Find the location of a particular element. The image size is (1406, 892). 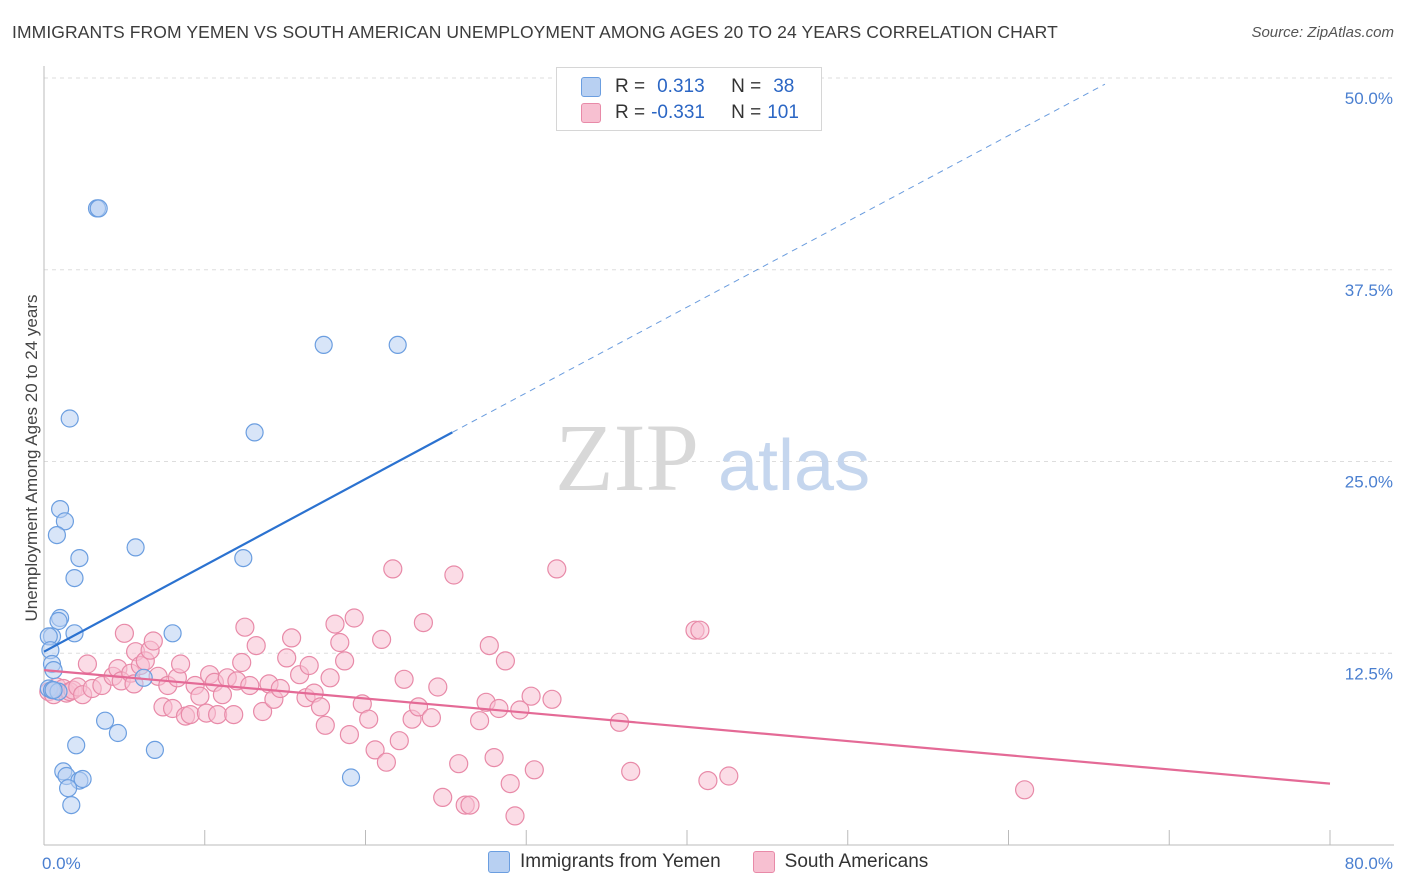

watermark-zip: ZIP is located at coordinates (627, 457).